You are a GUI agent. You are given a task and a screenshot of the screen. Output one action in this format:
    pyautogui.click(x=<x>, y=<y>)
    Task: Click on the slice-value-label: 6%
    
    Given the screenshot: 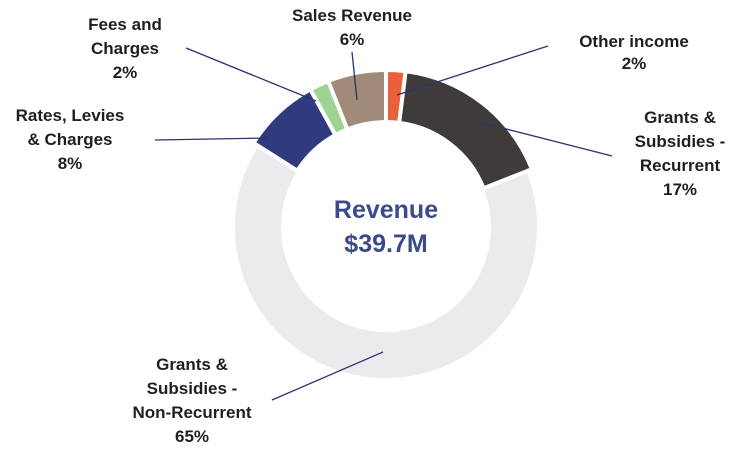 What is the action you would take?
    pyautogui.click(x=352, y=39)
    